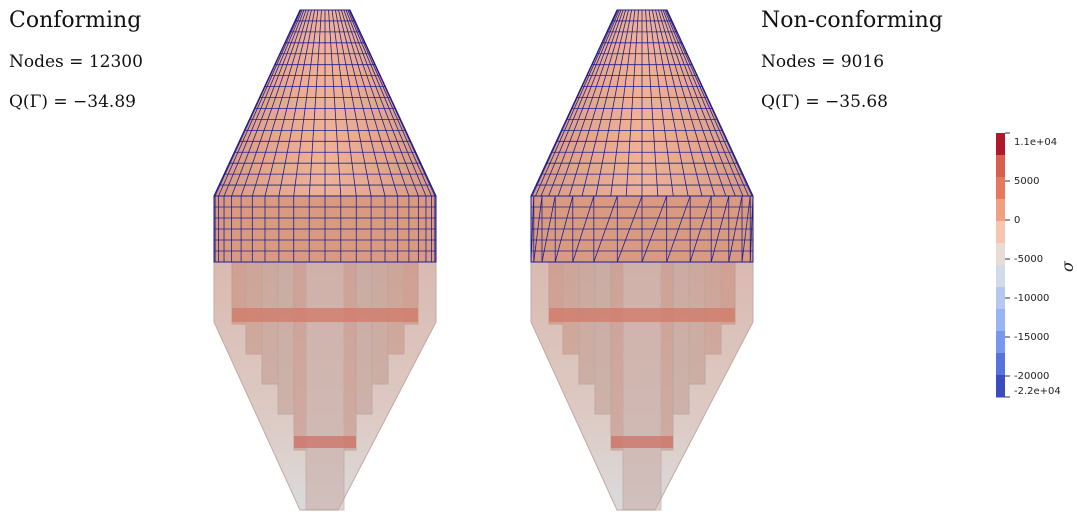 Image resolution: width=1077 pixels, height=518 pixels. I want to click on left-panel-quantity: Q(Γ) = −34.89, so click(72, 102).